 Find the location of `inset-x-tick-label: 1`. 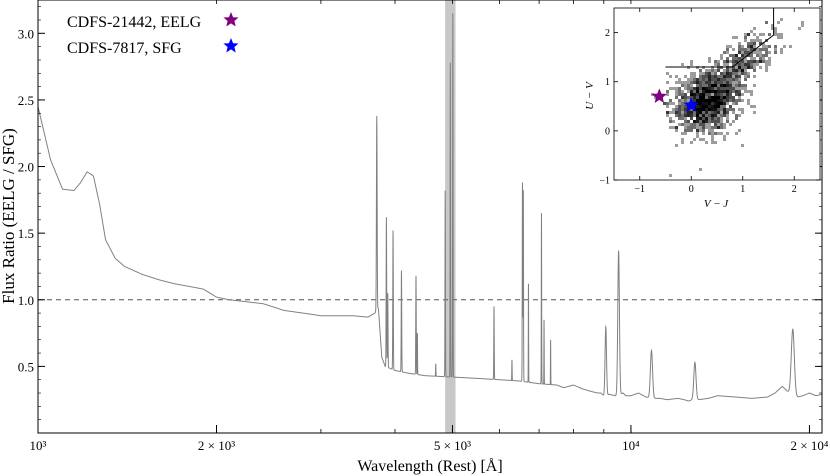

inset-x-tick-label: 1 is located at coordinates (742, 189).